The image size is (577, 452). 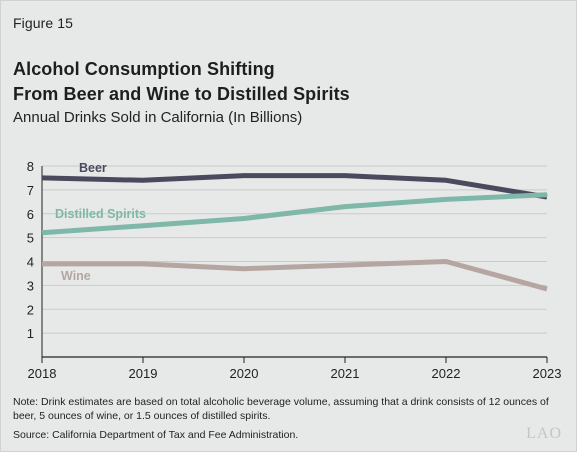 What do you see at coordinates (294, 214) in the screenshot?
I see `series-line-distilled-spirits` at bounding box center [294, 214].